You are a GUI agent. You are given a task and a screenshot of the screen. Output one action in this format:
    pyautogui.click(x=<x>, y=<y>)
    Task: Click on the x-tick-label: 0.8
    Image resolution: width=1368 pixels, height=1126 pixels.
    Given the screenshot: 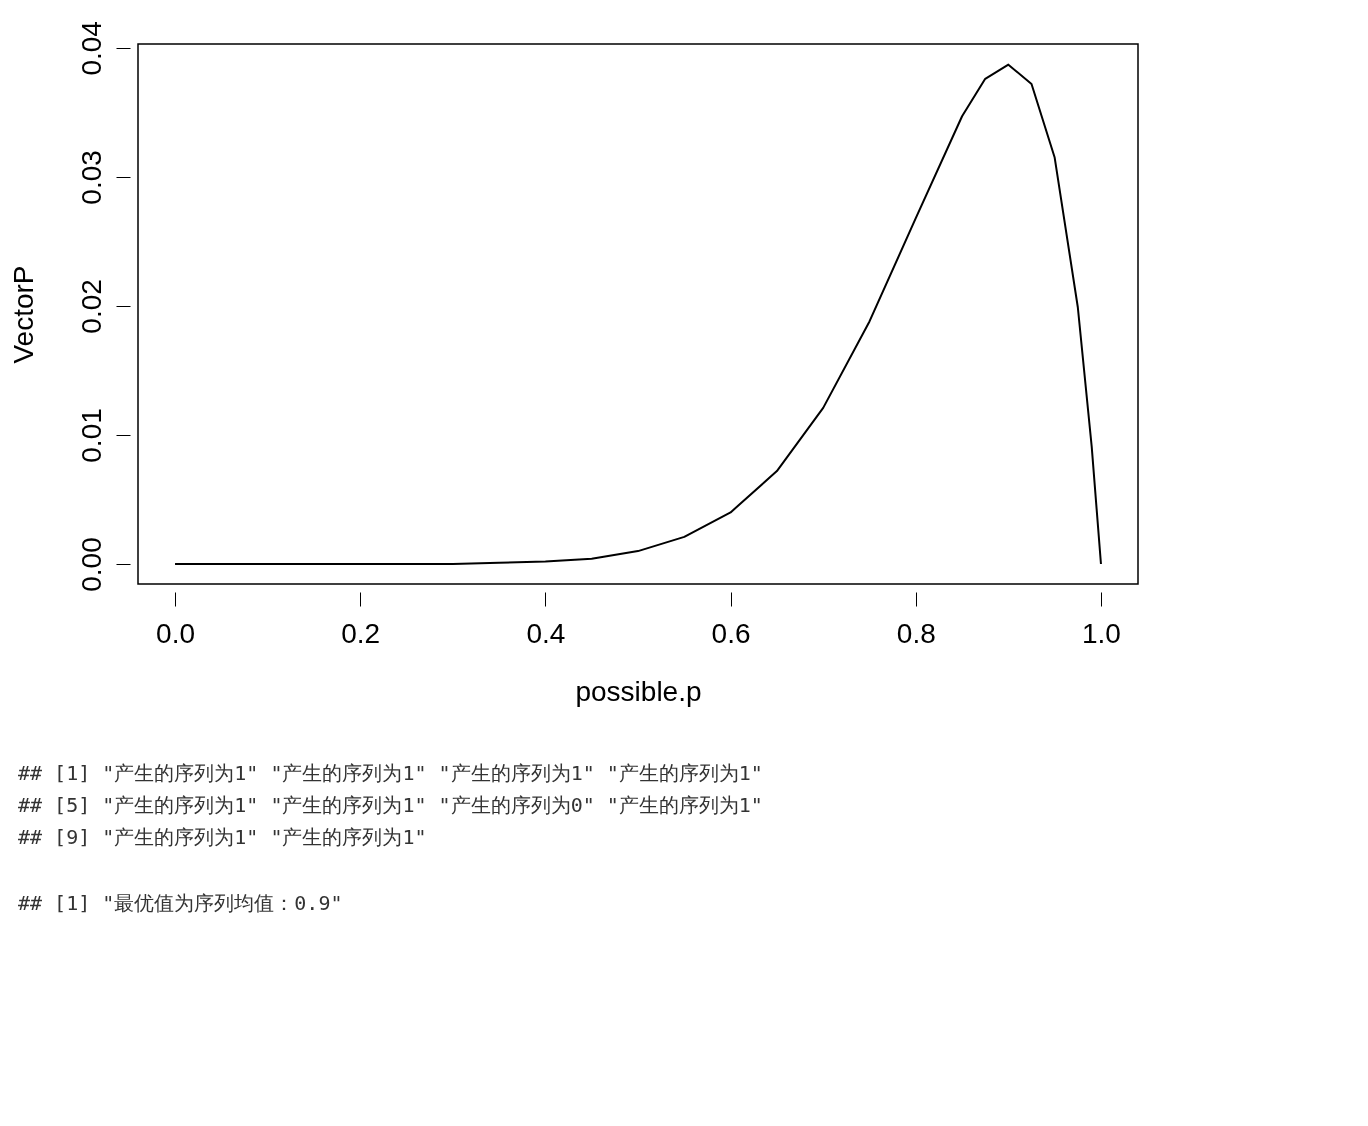 What is the action you would take?
    pyautogui.click(x=916, y=633)
    